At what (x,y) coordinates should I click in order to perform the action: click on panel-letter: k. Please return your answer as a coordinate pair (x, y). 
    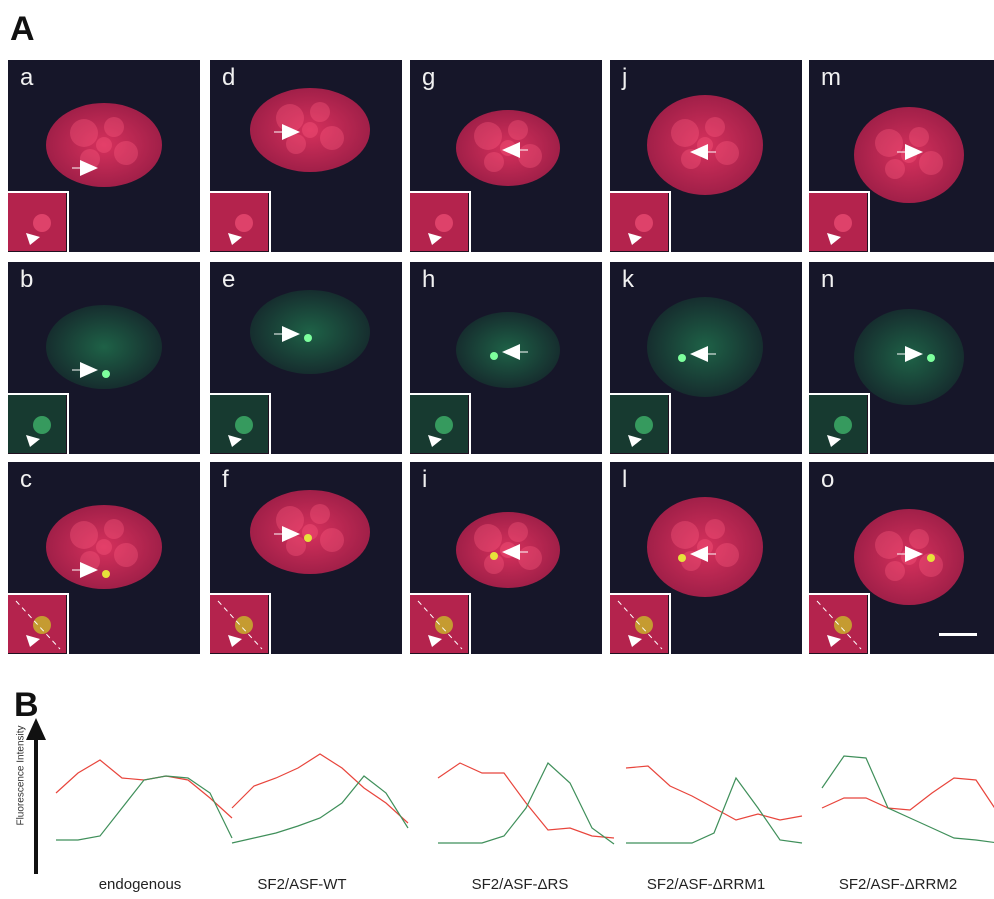
    Looking at the image, I should click on (628, 279).